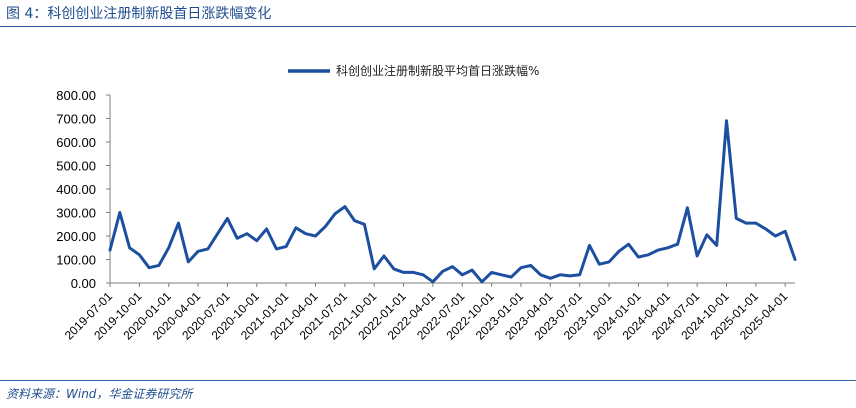 This screenshot has width=856, height=408. What do you see at coordinates (428, 380) in the screenshot?
I see `bottom-rule` at bounding box center [428, 380].